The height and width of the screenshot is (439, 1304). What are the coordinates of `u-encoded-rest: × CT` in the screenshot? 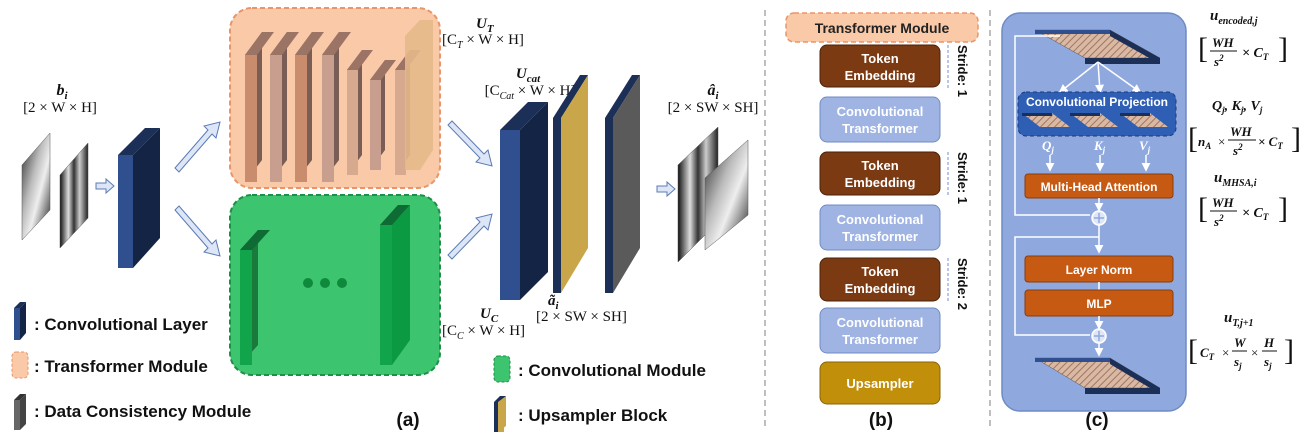 It's located at (1255, 54).